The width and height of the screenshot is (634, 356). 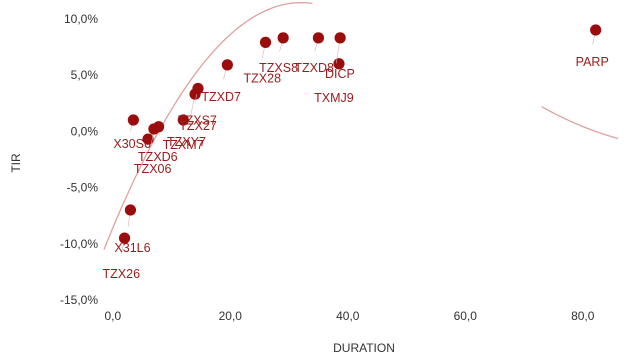 I want to click on data-label: TZX28, so click(x=263, y=78).